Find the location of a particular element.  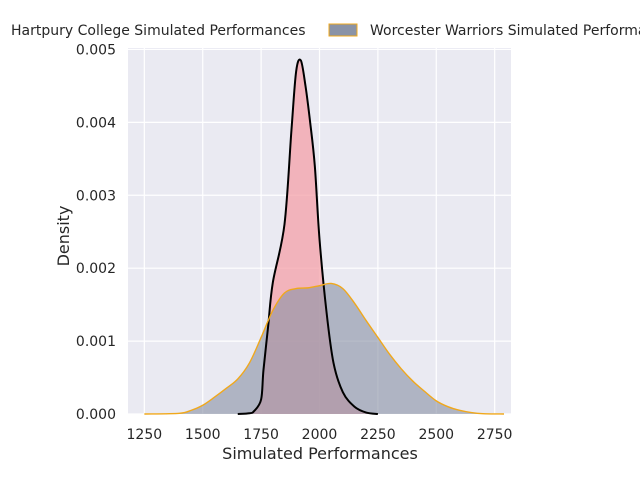

x-tick-label: 2500 is located at coordinates (436, 435).